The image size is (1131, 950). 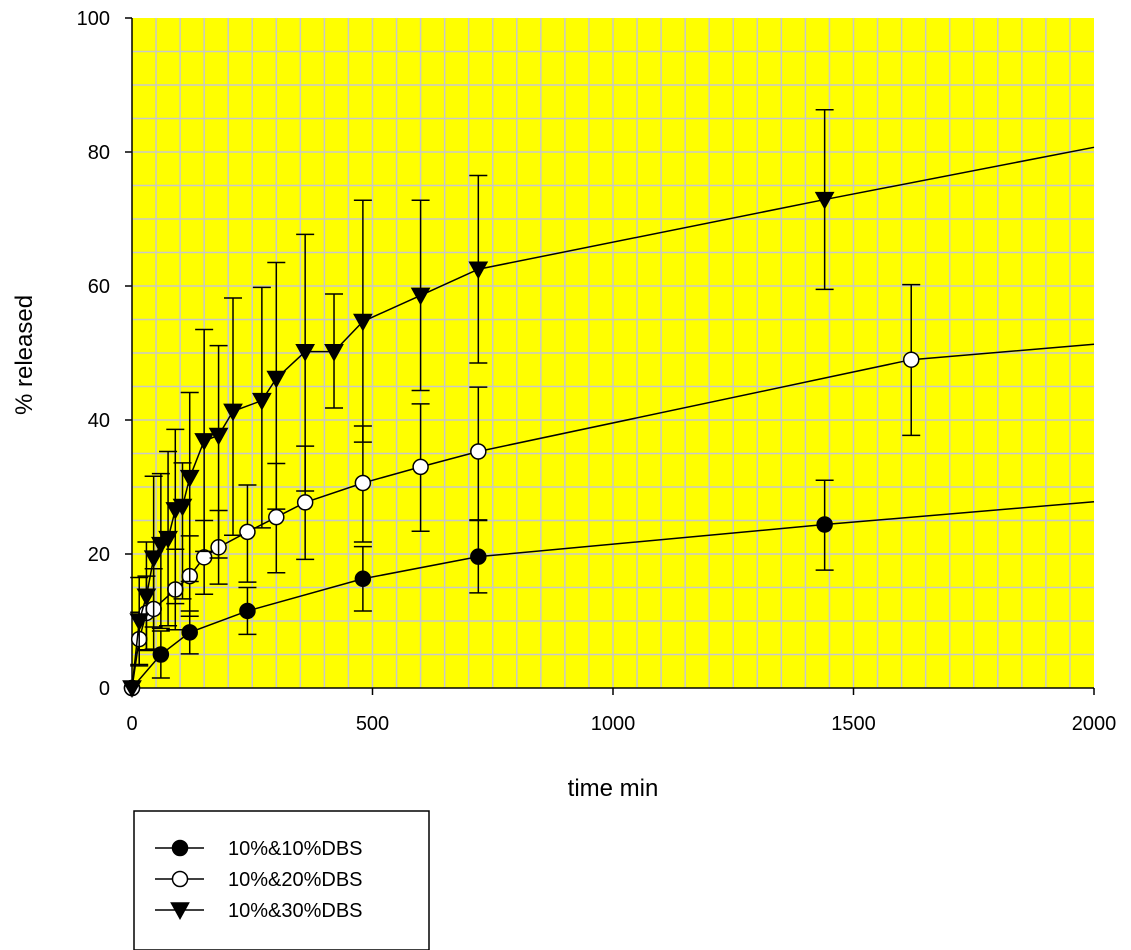 I want to click on y-tick-label: 80, so click(x=99, y=153).